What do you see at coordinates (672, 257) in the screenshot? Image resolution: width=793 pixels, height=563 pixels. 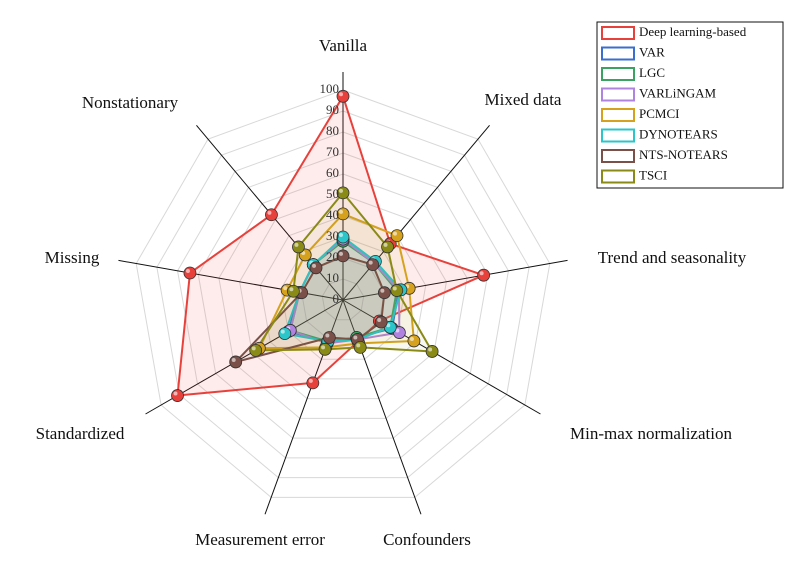 I see `category-label: Trend and seasonality` at bounding box center [672, 257].